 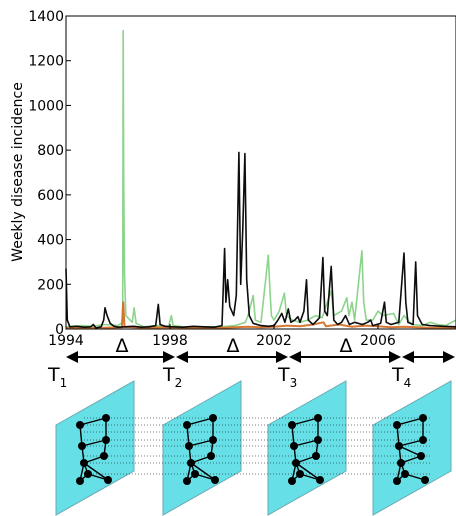 I want to click on y-tick-label: 1200, so click(x=46, y=62).